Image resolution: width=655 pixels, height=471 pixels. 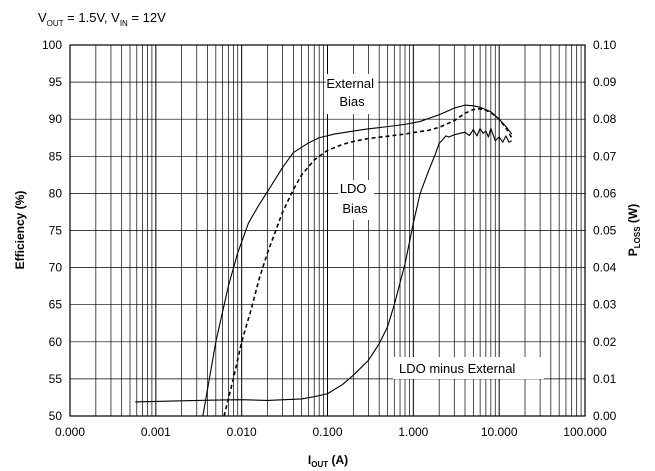 I want to click on y-left-tick-label: 65, so click(x=56, y=305).